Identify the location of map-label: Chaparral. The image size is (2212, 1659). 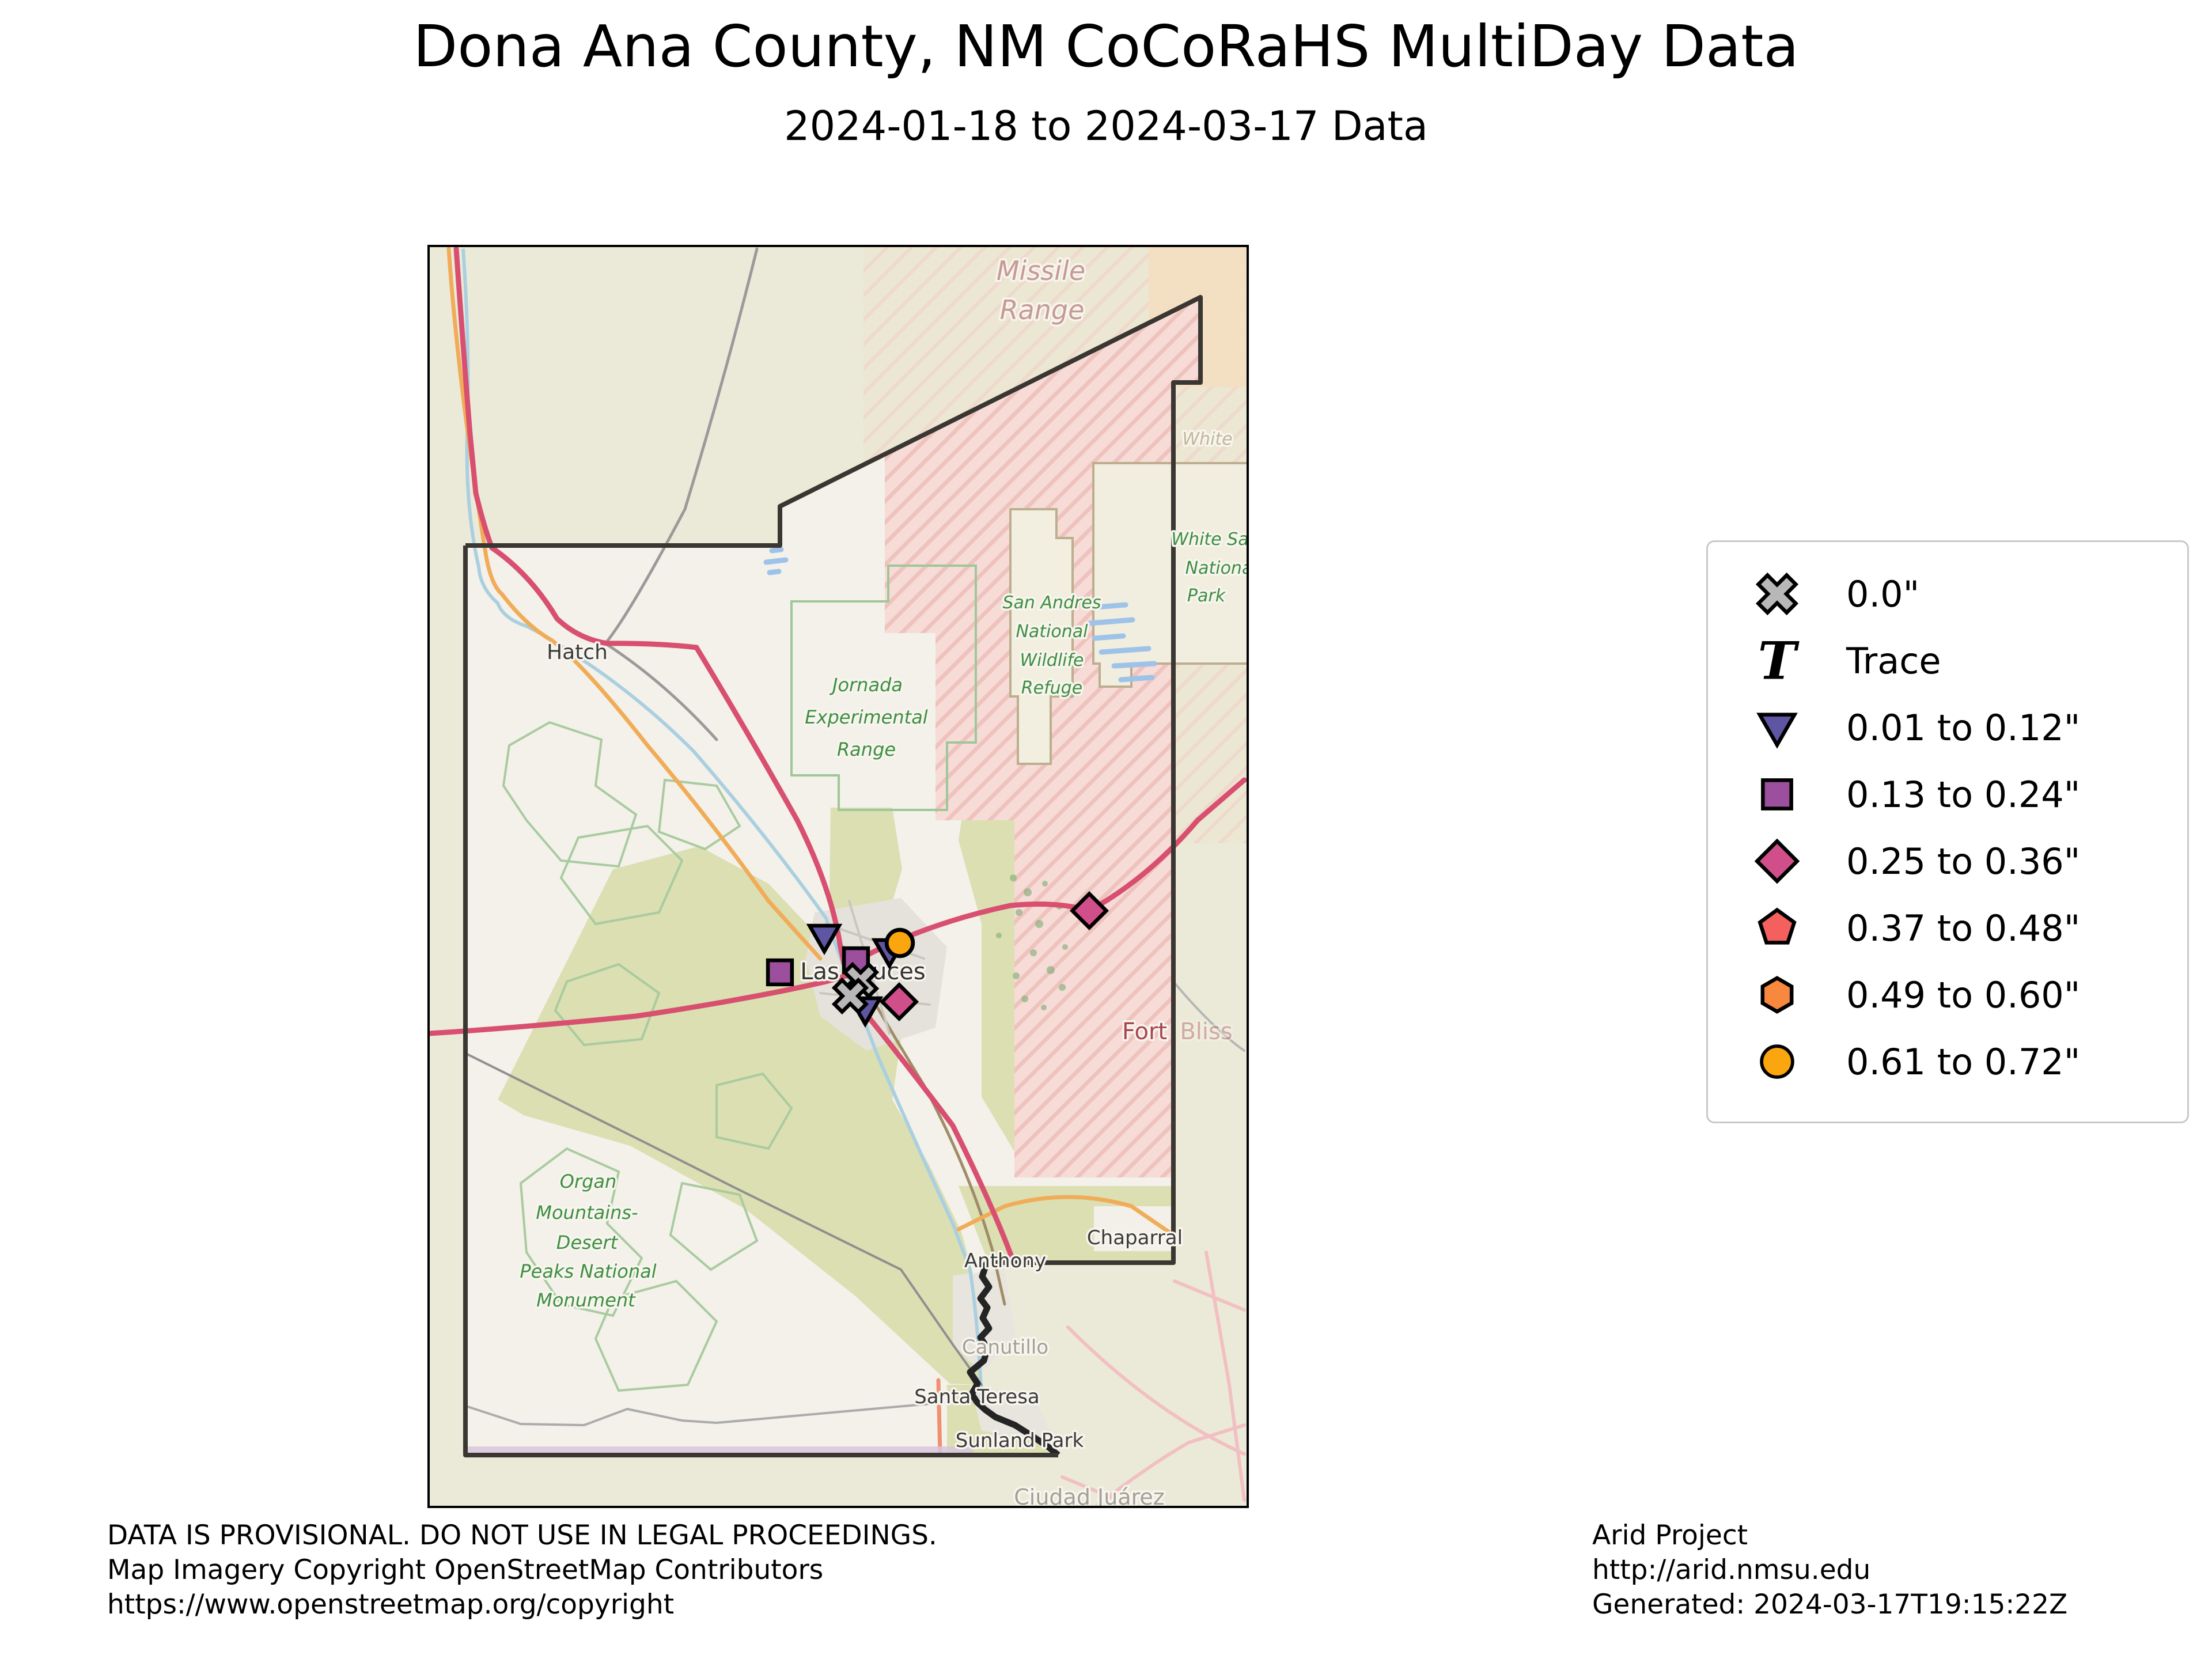
(1135, 1237).